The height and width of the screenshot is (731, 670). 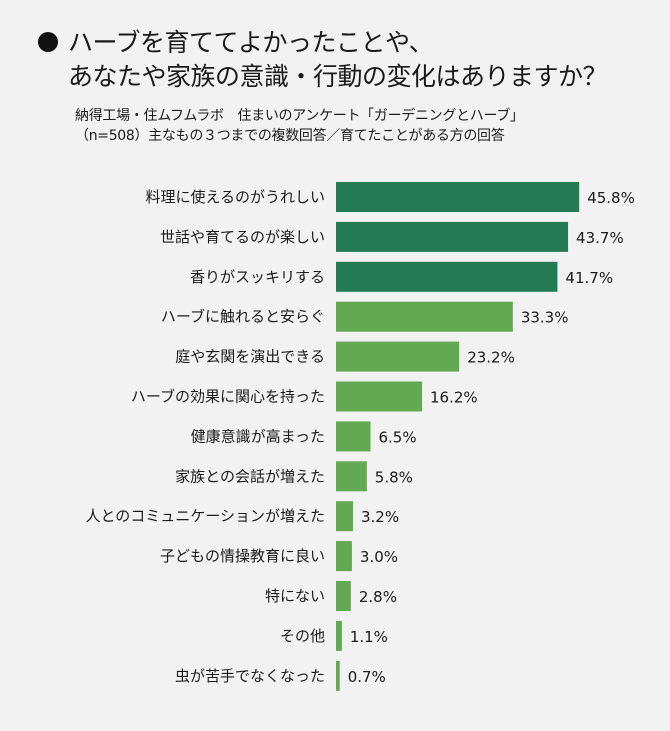 I want to click on subtitle-line2: （n=508）主なもの３つまでの複数回答／育てたことがある方の回答, so click(x=290, y=136).